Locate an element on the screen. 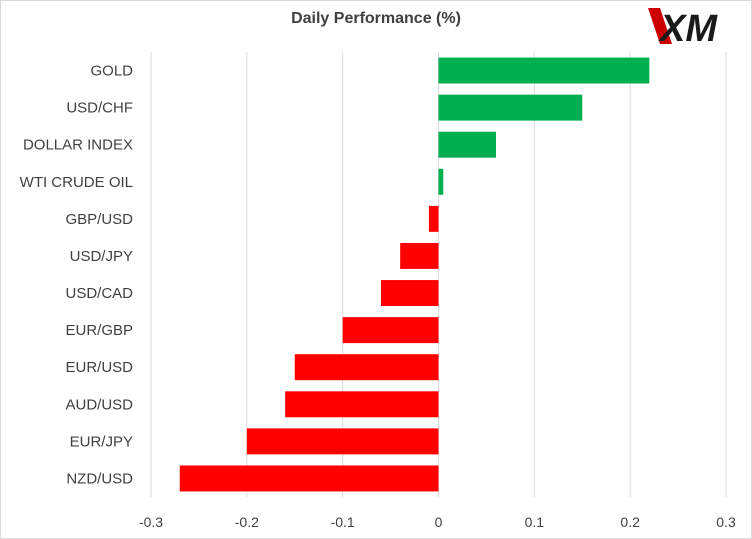 This screenshot has width=752, height=539. x-tick-label: -0.1 is located at coordinates (343, 522).